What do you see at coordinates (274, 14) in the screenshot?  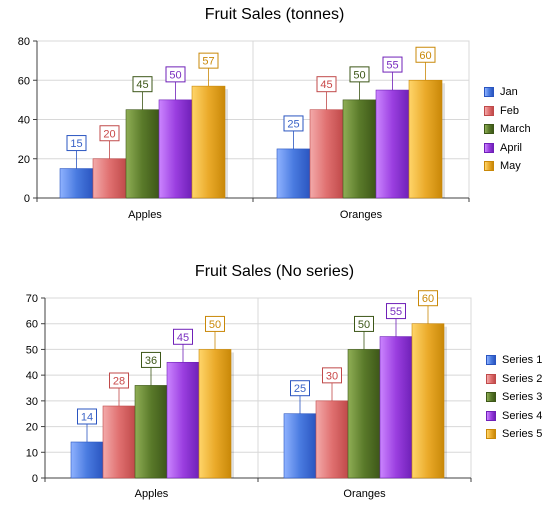 I see `chart-1-title: Fruit Sales (tonnes)` at bounding box center [274, 14].